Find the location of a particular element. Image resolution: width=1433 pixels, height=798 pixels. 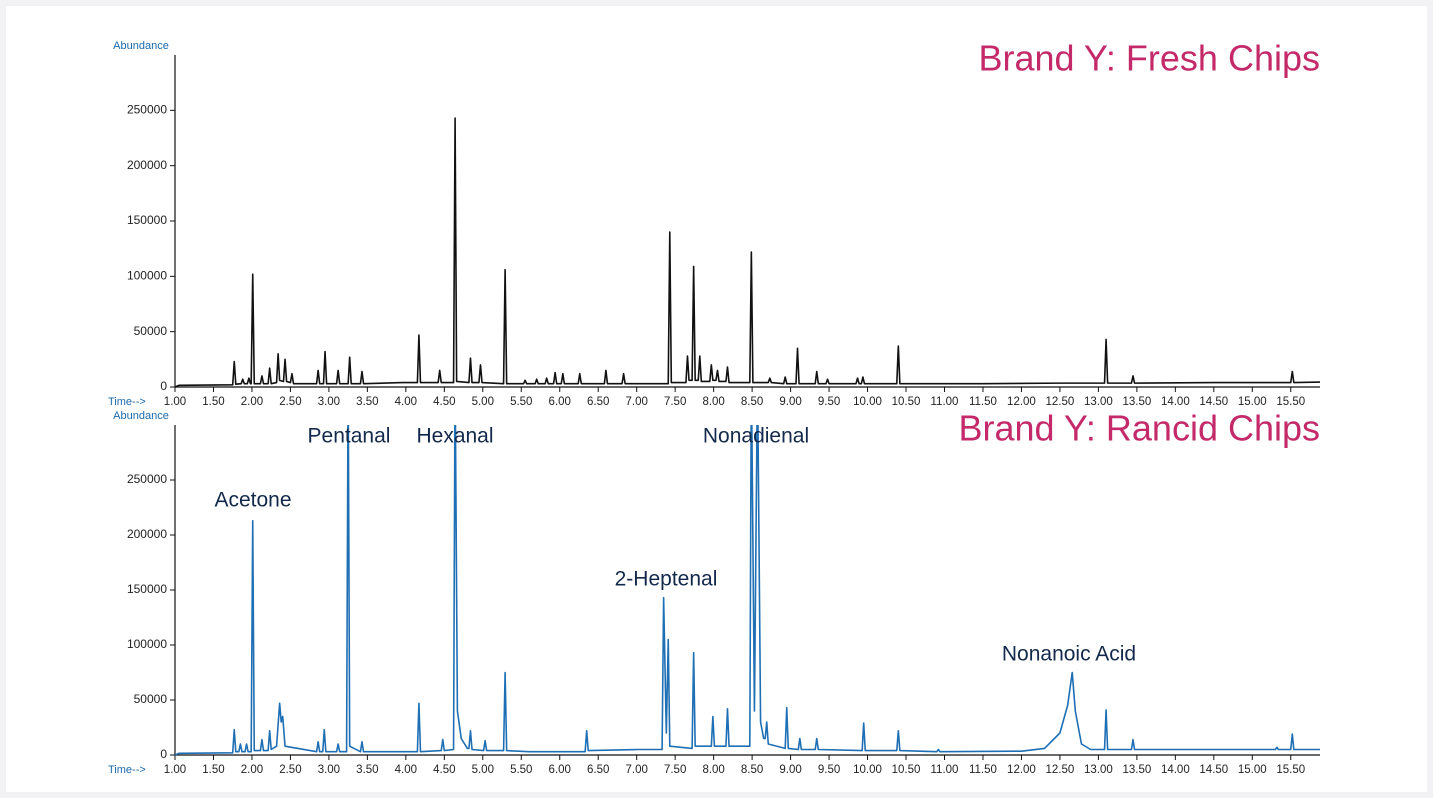

peak-annotation: Acetone is located at coordinates (252, 500).